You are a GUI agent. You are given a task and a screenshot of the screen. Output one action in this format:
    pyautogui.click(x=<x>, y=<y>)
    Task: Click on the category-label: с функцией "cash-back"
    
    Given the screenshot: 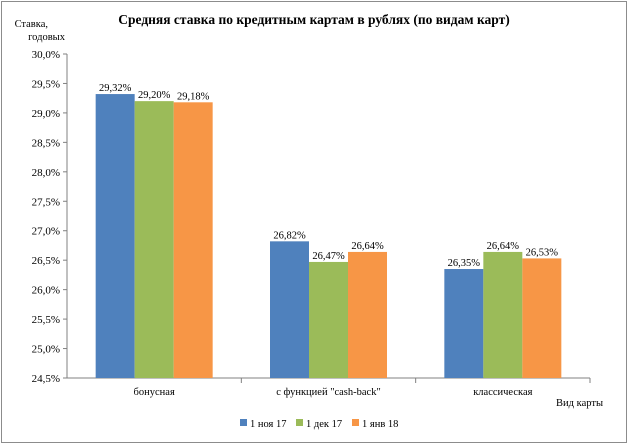 What is the action you would take?
    pyautogui.click(x=328, y=392)
    